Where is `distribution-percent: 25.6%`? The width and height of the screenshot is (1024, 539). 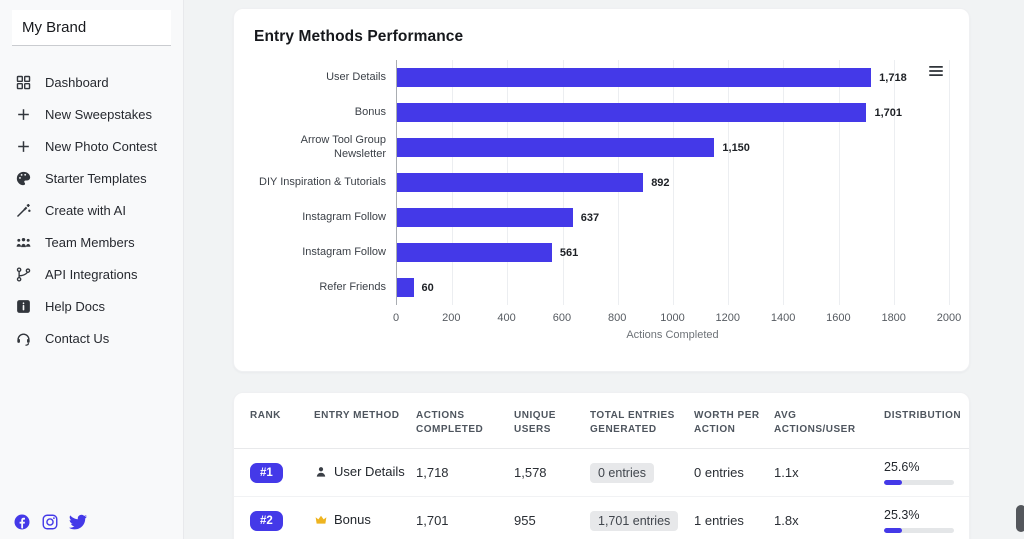
distribution-percent: 25.6% is located at coordinates (902, 467).